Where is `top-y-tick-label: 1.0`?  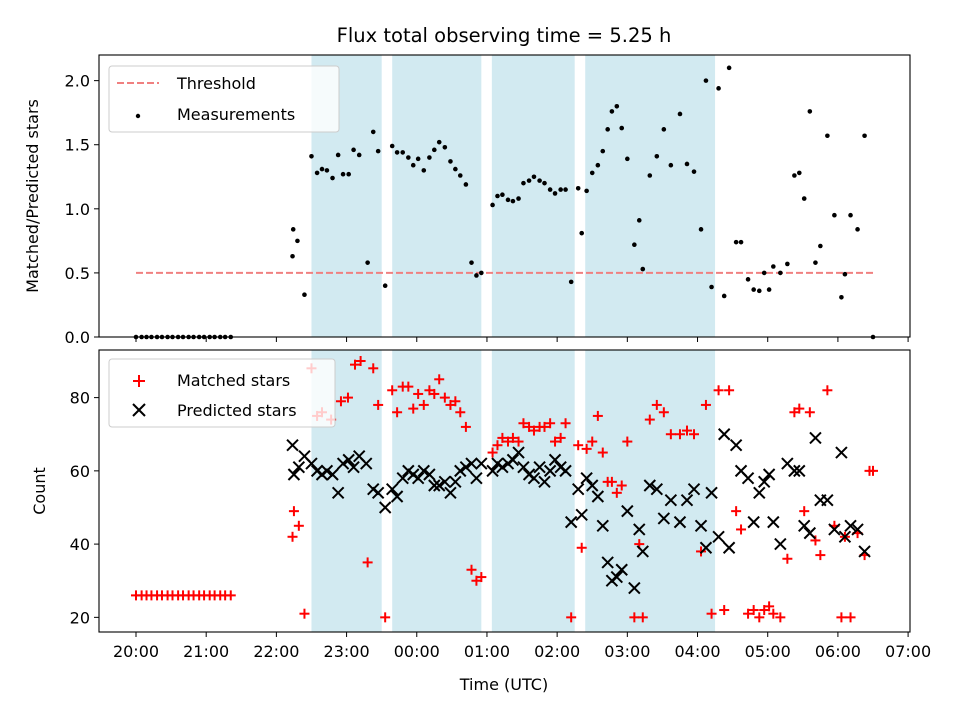
top-y-tick-label: 1.0 is located at coordinates (77, 209).